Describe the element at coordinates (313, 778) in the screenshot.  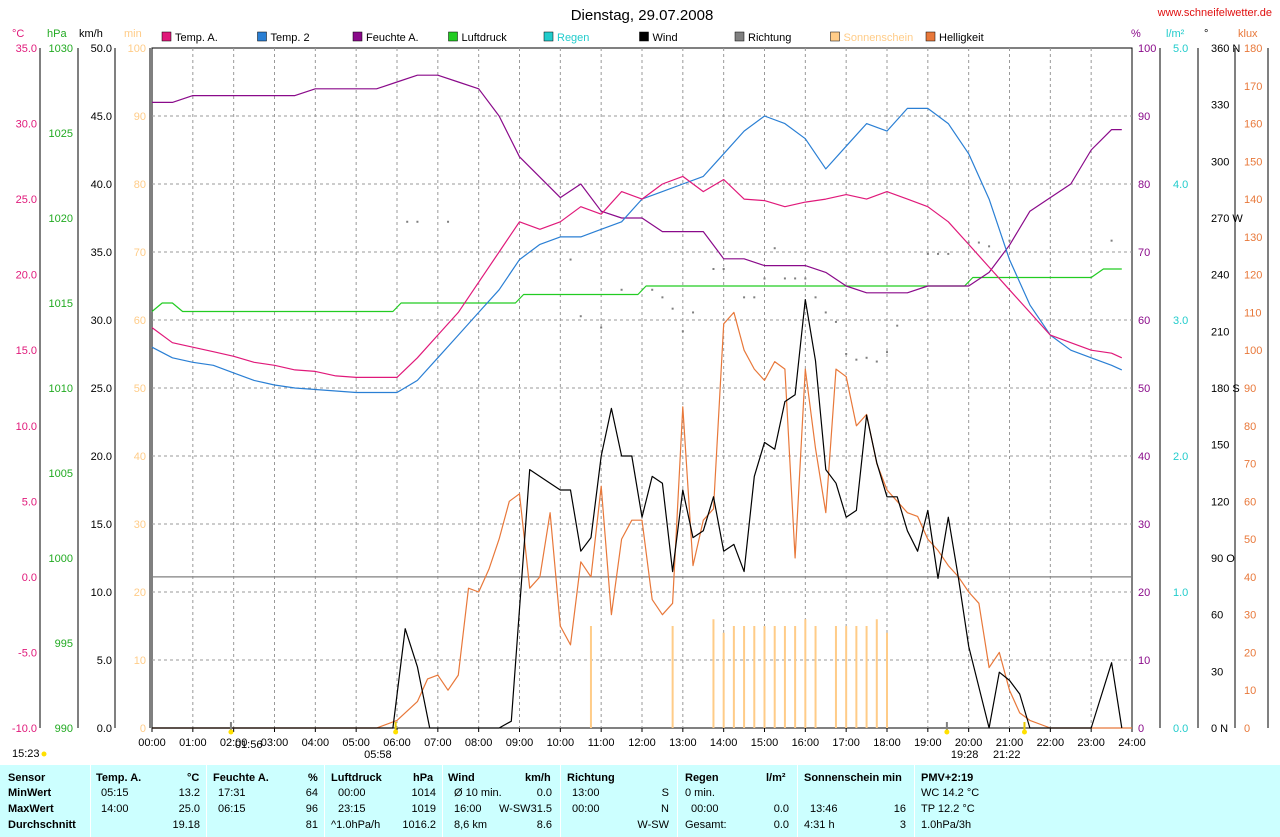
I see `stats-feuchte-unit: %` at that location.